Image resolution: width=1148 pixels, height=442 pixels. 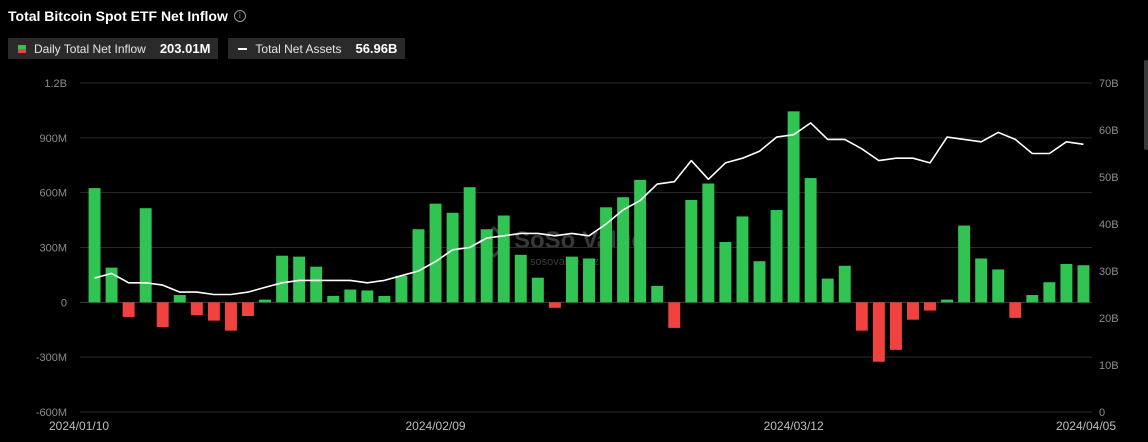 What do you see at coordinates (1086, 426) in the screenshot?
I see `x-date-label: 2024/04/05` at bounding box center [1086, 426].